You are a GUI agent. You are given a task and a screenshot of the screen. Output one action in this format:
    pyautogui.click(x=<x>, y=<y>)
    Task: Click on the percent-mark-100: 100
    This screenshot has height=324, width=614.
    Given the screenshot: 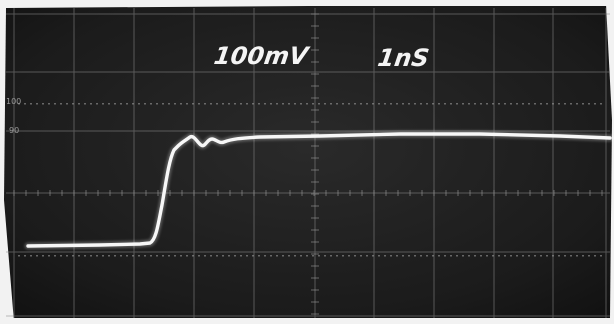 What is the action you would take?
    pyautogui.click(x=13, y=101)
    